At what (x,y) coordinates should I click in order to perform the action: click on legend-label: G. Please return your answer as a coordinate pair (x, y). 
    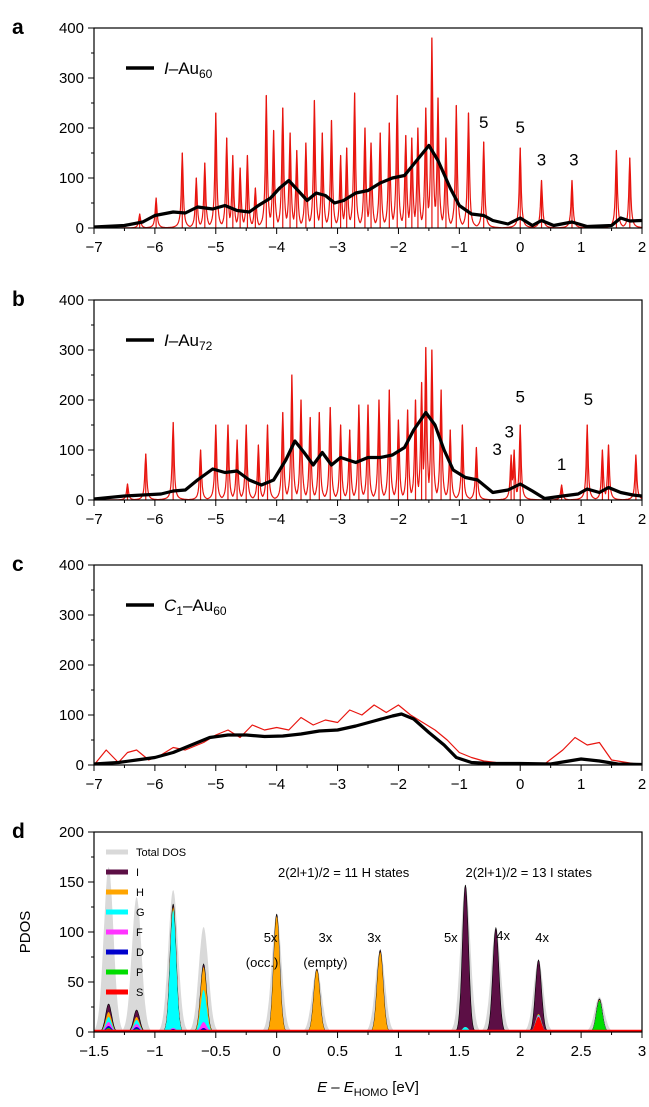
    Looking at the image, I should click on (140, 913).